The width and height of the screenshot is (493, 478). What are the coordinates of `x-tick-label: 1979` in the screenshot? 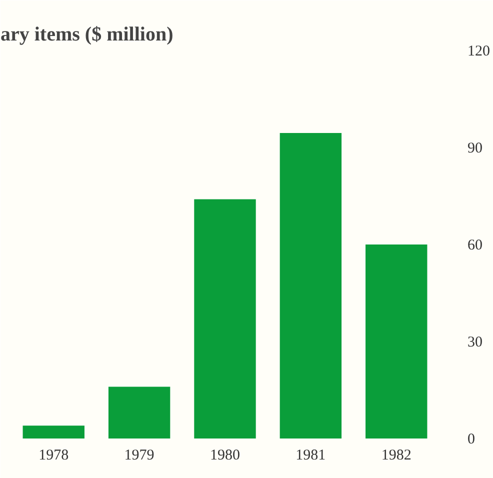 It's located at (139, 456).